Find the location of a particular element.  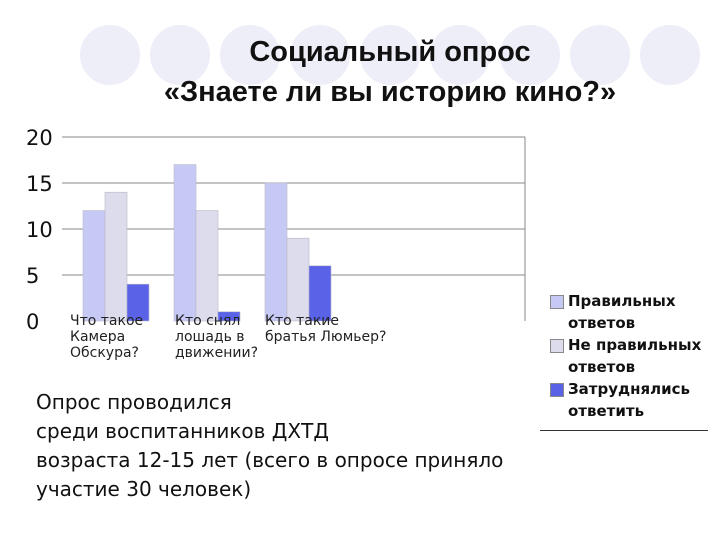

legend-item-unsure: Затруднялись ответить is located at coordinates (633, 400).